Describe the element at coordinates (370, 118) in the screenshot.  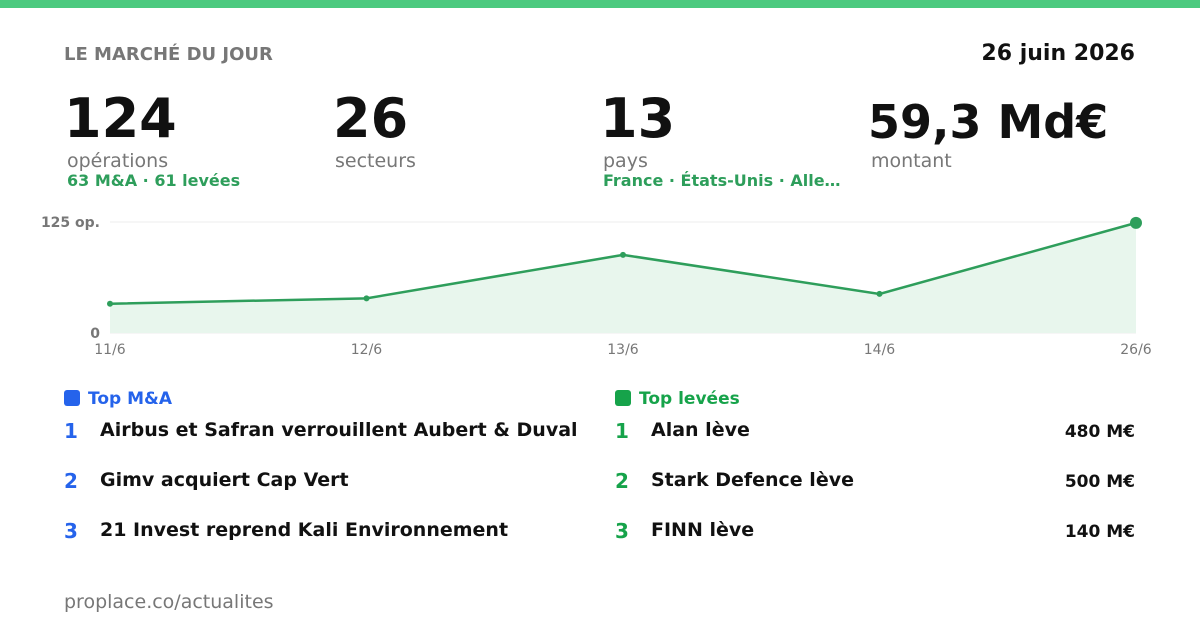
I see `stat-value: 26` at that location.